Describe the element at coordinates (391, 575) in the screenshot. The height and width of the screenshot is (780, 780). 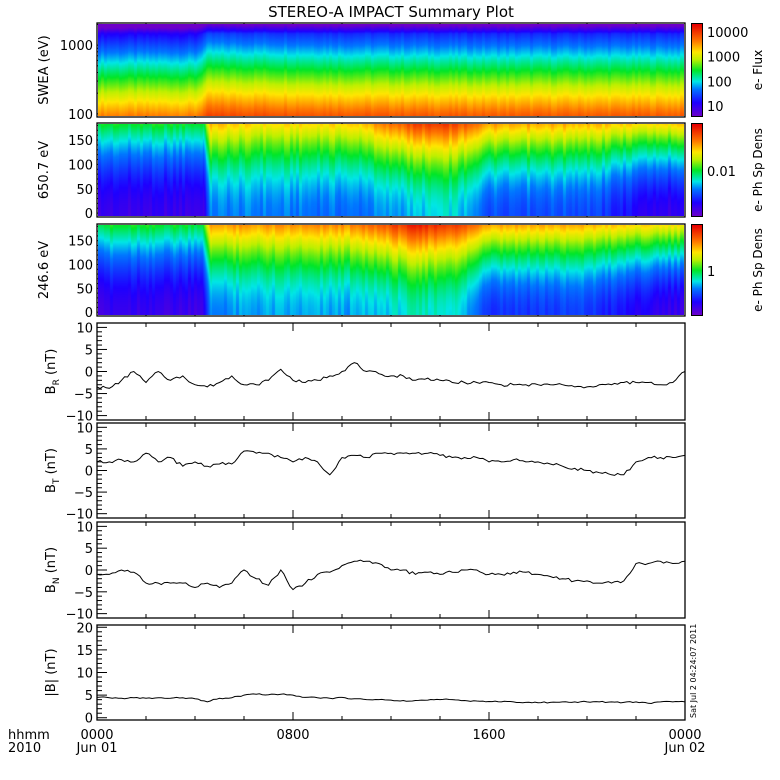
I see `series-line-BN` at that location.